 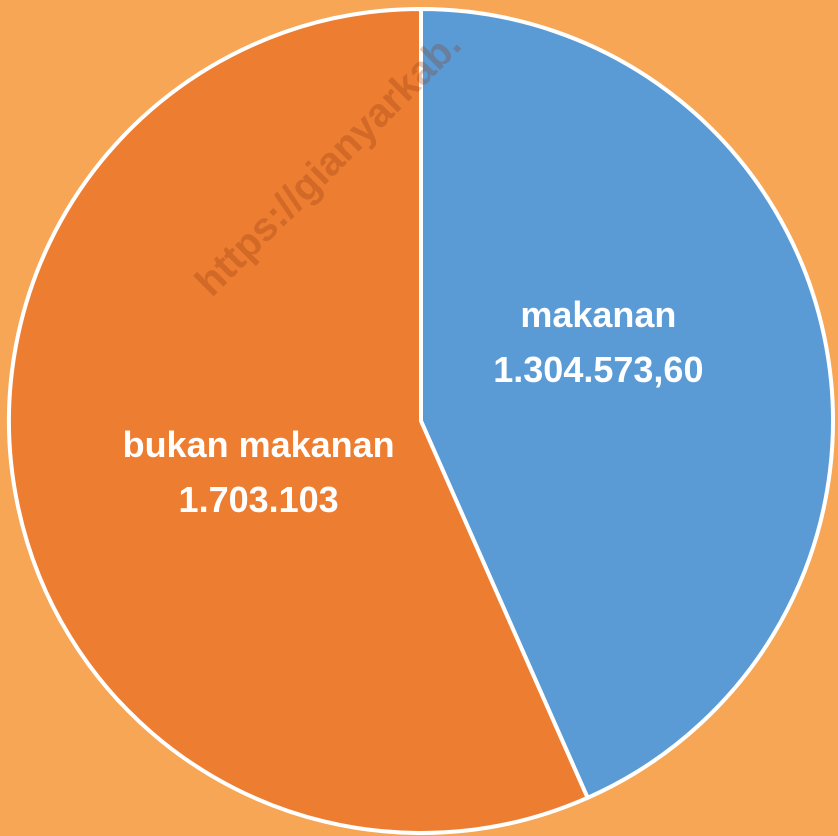 What do you see at coordinates (259, 444) in the screenshot?
I see `slice-label: bukan makanan` at bounding box center [259, 444].